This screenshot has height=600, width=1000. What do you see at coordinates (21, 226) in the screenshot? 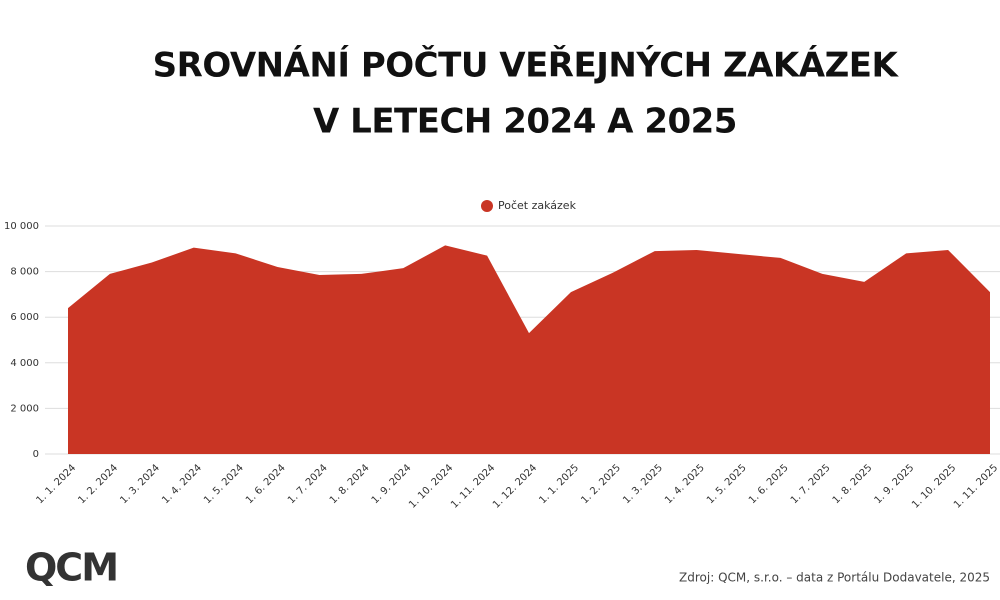
I see `y-tick-label: 10 000` at bounding box center [21, 226].